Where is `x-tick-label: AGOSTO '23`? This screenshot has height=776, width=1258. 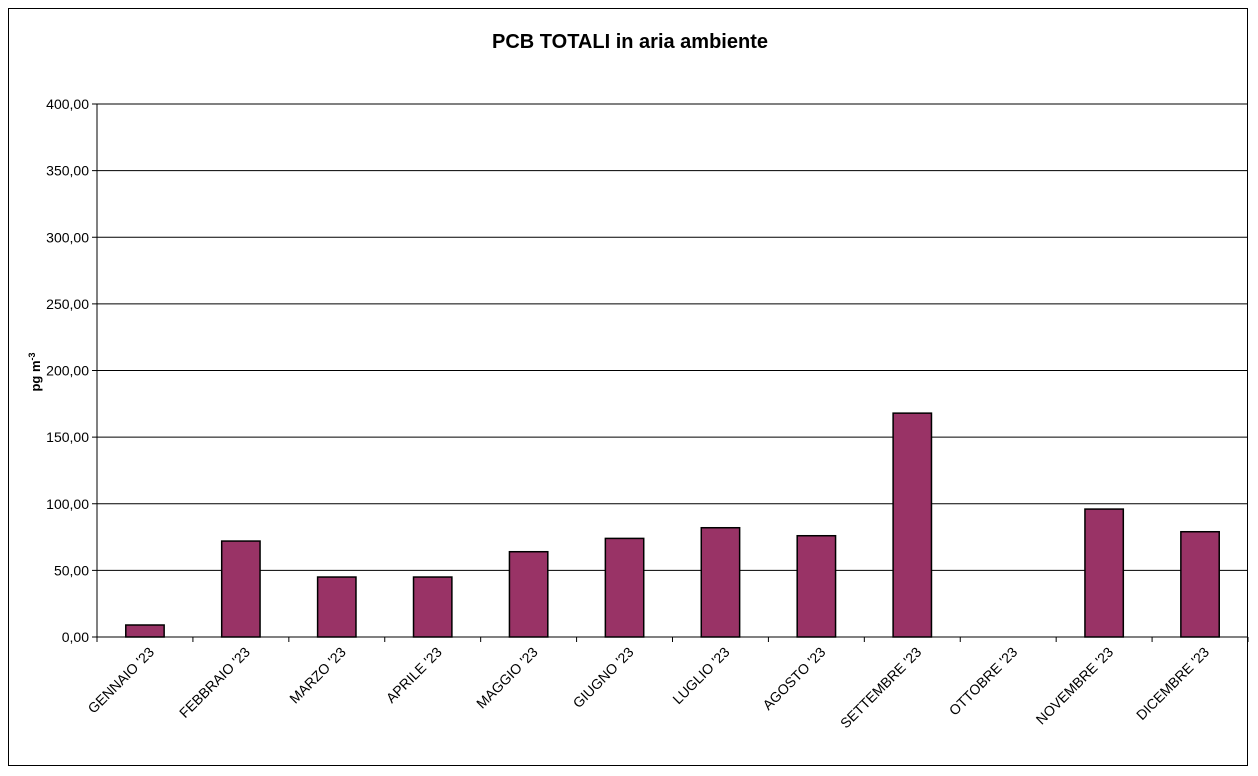
x-tick-label: AGOSTO '23 is located at coordinates (793, 678).